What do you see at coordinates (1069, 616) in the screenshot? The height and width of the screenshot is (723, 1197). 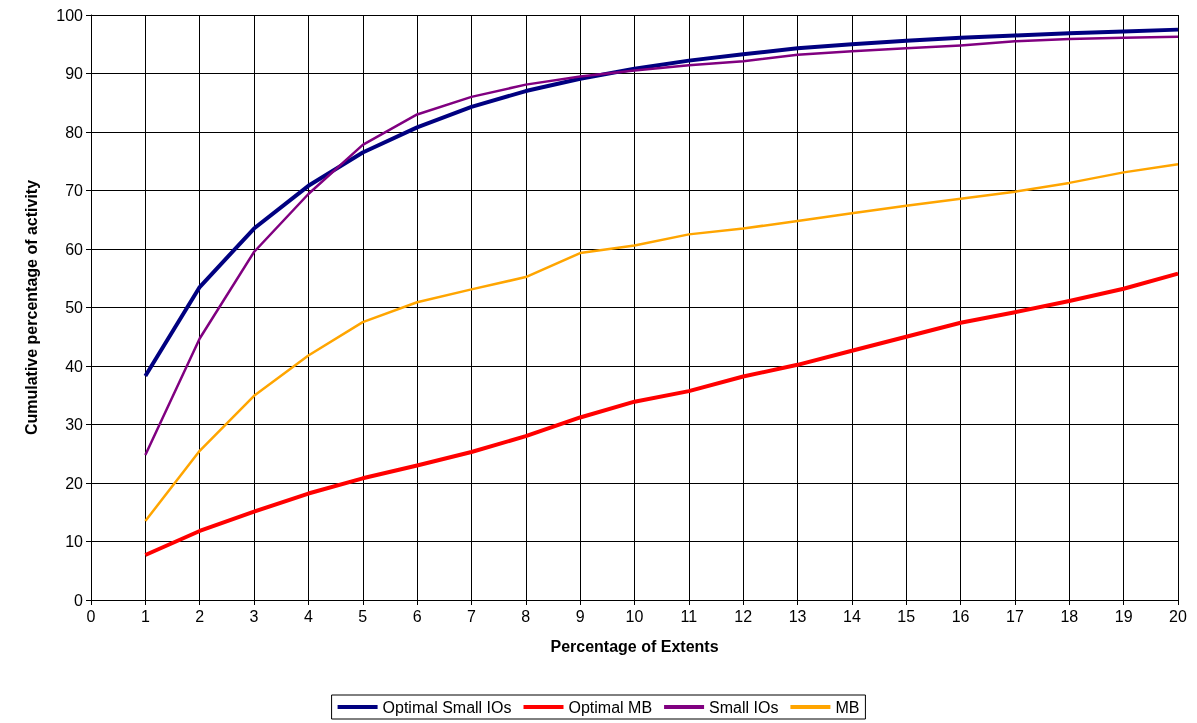 I see `x-tick-label: 18` at bounding box center [1069, 616].